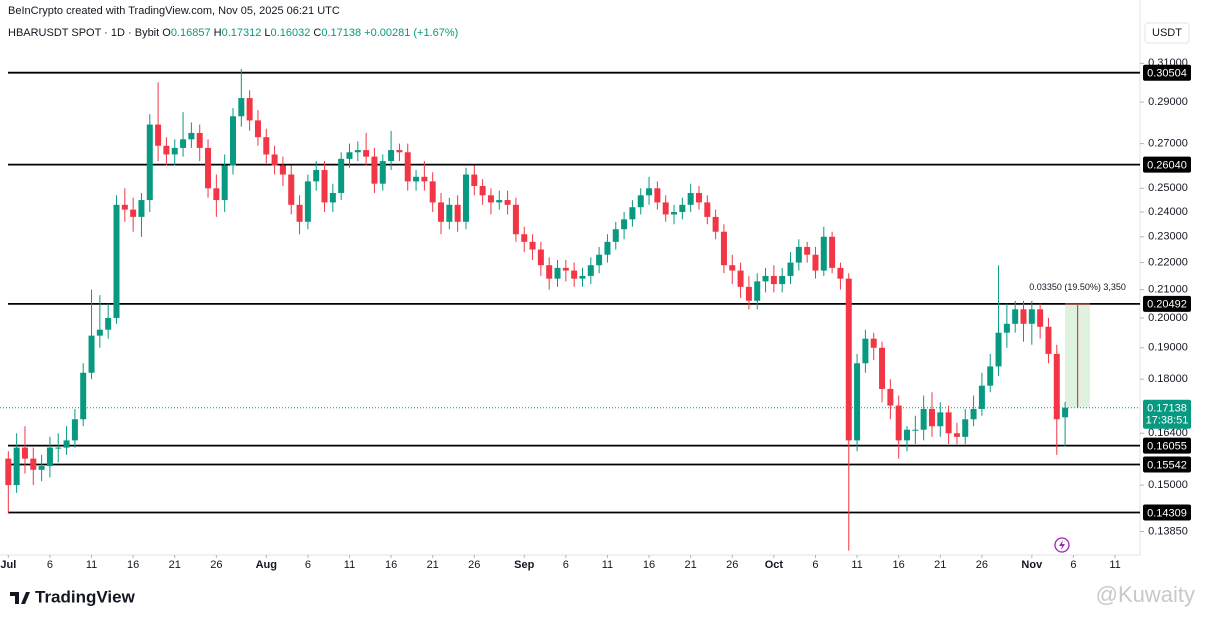 Image resolution: width=1205 pixels, height=621 pixels. Describe the element at coordinates (1167, 33) in the screenshot. I see `currency: USDT` at that location.